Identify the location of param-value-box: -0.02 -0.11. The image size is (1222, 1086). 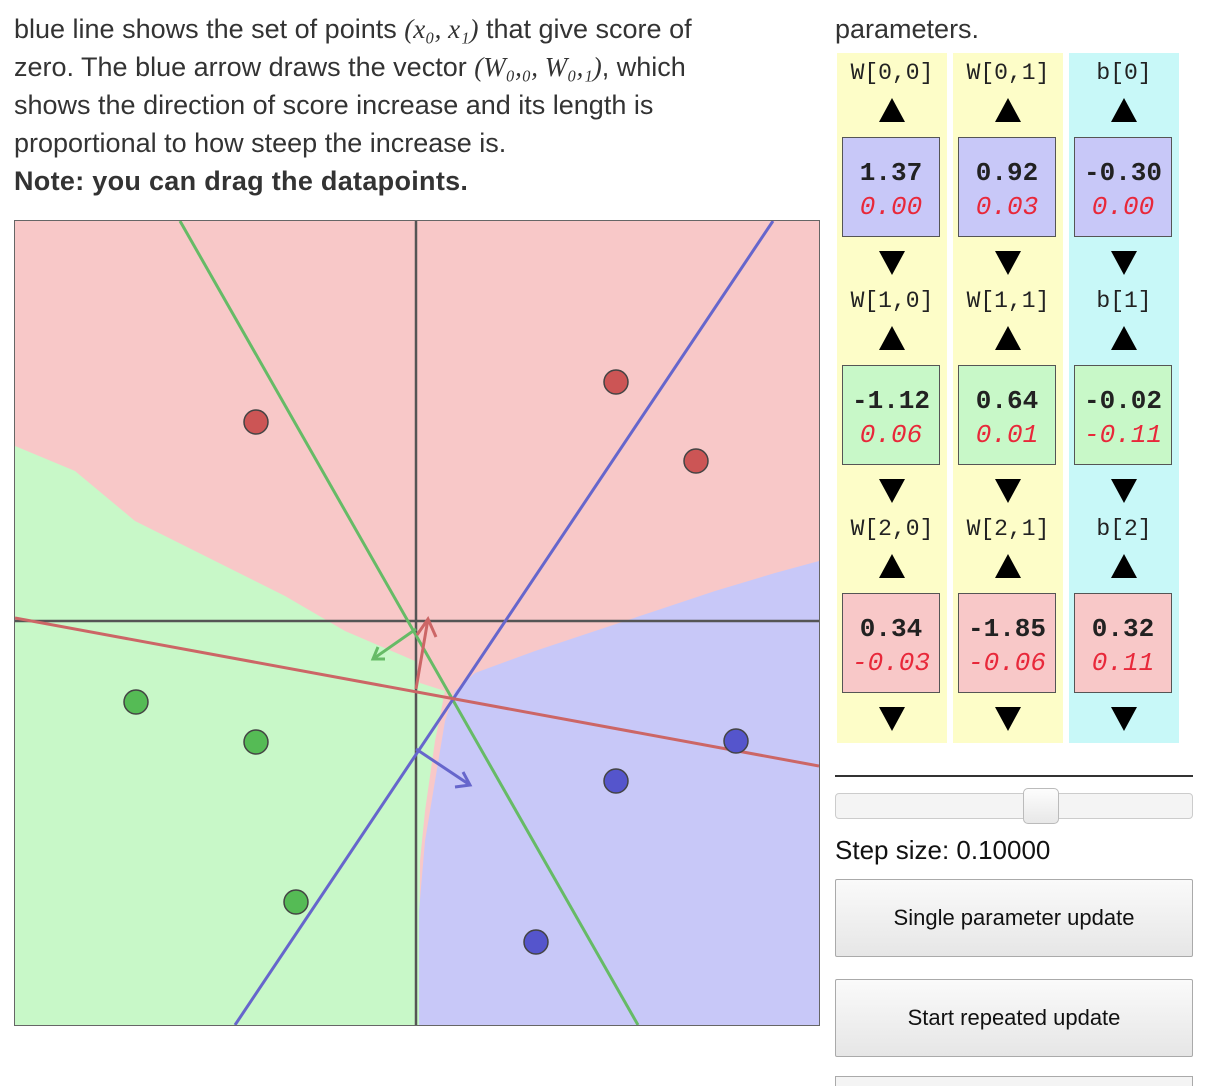
(1123, 415).